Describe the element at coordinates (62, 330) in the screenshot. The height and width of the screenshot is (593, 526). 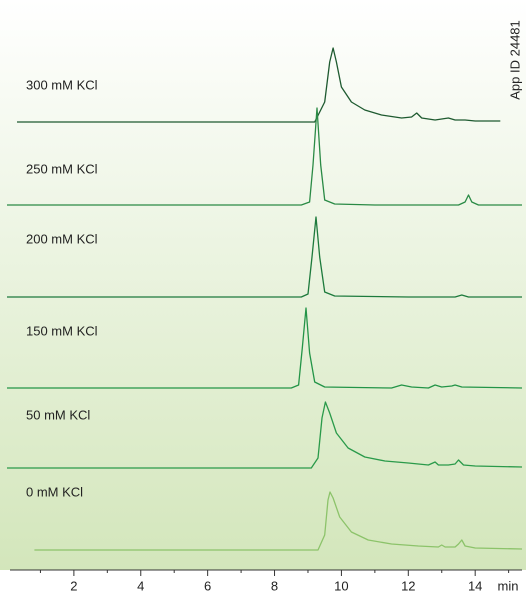
I see `trace-label: 150 mM KCl` at that location.